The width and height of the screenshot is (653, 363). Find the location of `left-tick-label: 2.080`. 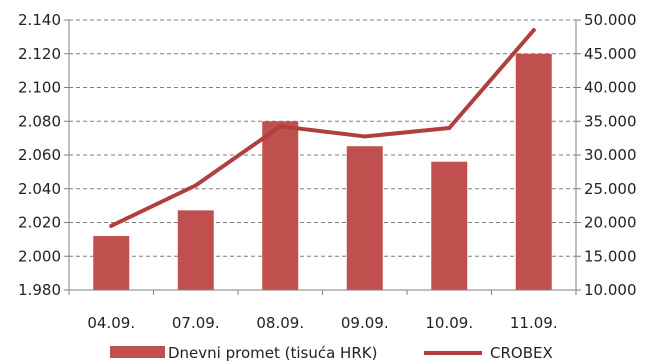

left-tick-label: 2.080 is located at coordinates (39, 121).